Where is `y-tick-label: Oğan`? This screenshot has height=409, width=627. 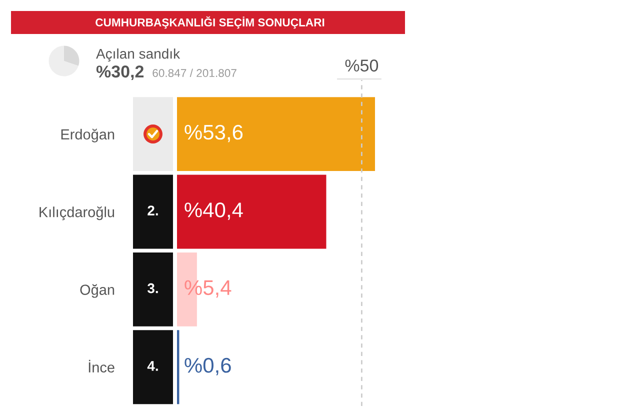 y-tick-label: Oğan is located at coordinates (97, 291).